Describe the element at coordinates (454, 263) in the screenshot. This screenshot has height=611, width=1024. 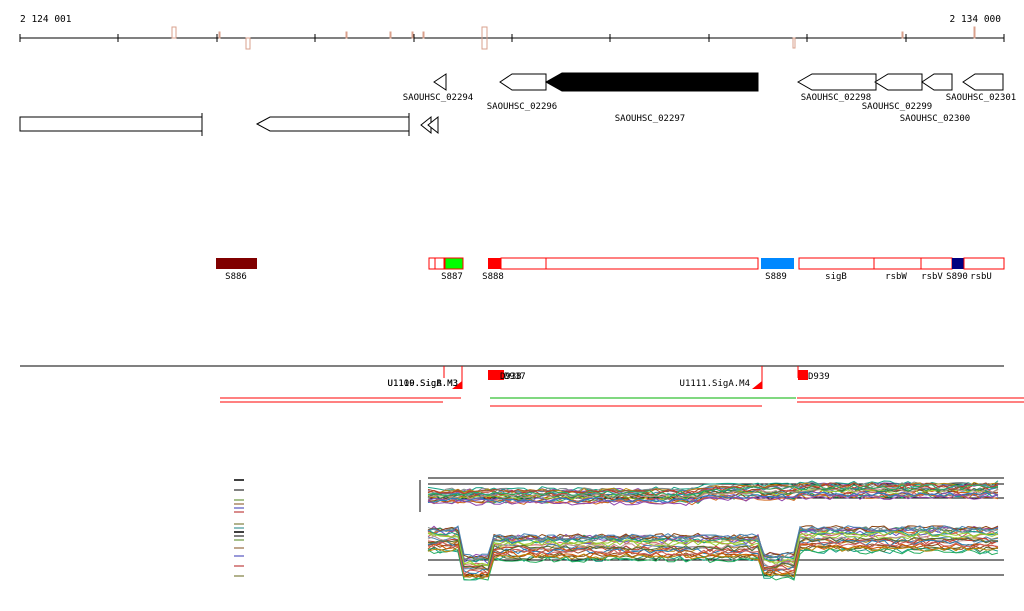
I see `segment-s887` at that location.